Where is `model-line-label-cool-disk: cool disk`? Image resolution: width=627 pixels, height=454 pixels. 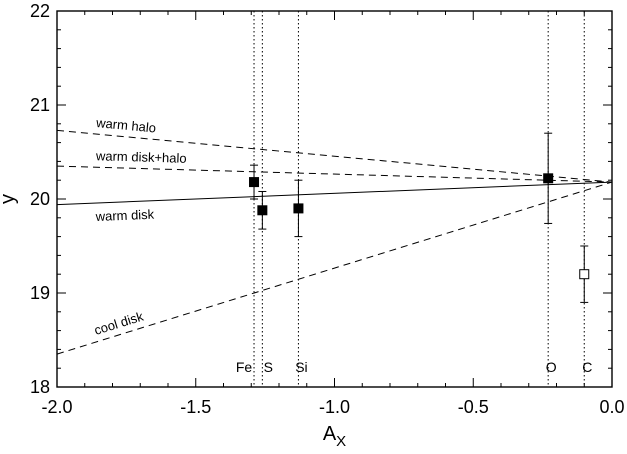
model-line-label-cool-disk: cool disk is located at coordinates (118, 322).